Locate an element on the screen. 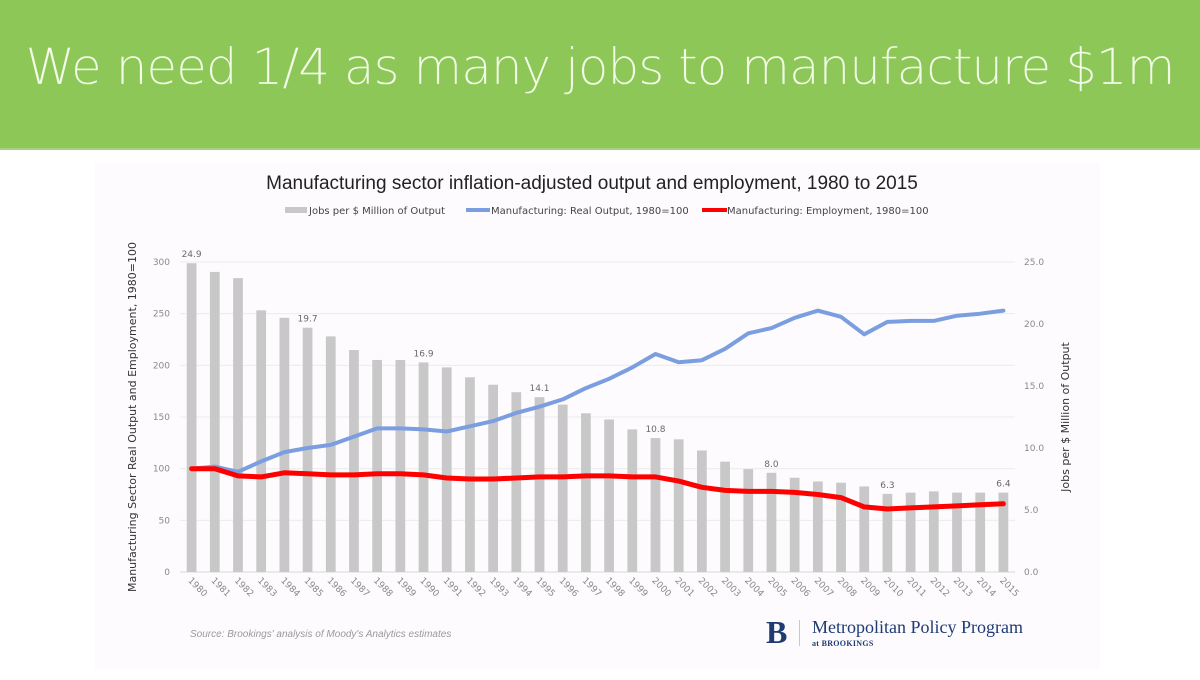 The height and width of the screenshot is (680, 1200). x-axis-tick-label: 2013 is located at coordinates (962, 587).